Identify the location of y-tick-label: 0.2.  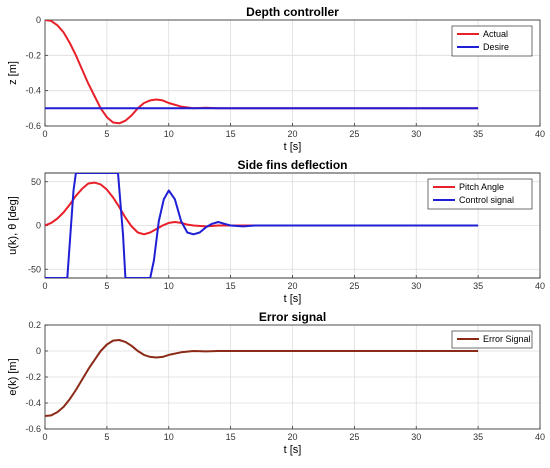
(34, 325).